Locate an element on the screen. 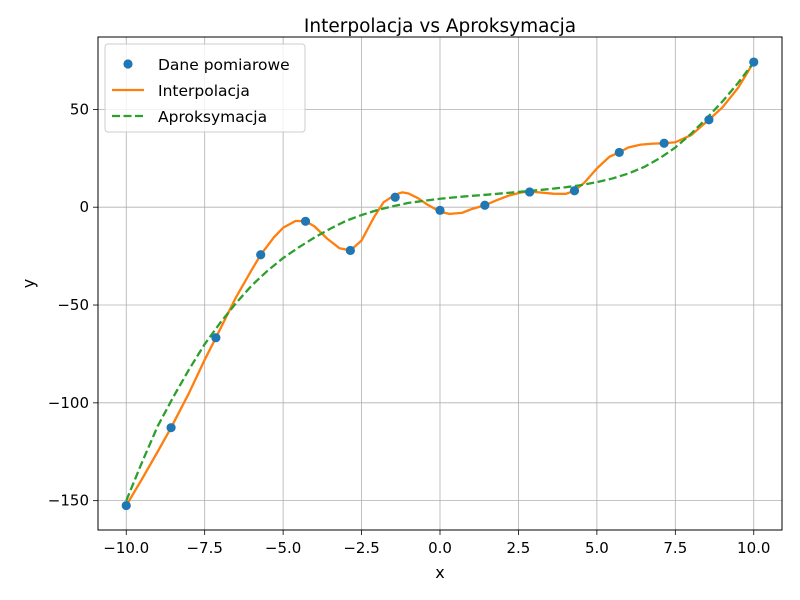  legend-label-dane-pomiarowe: Dane pomiarowe is located at coordinates (224, 65).